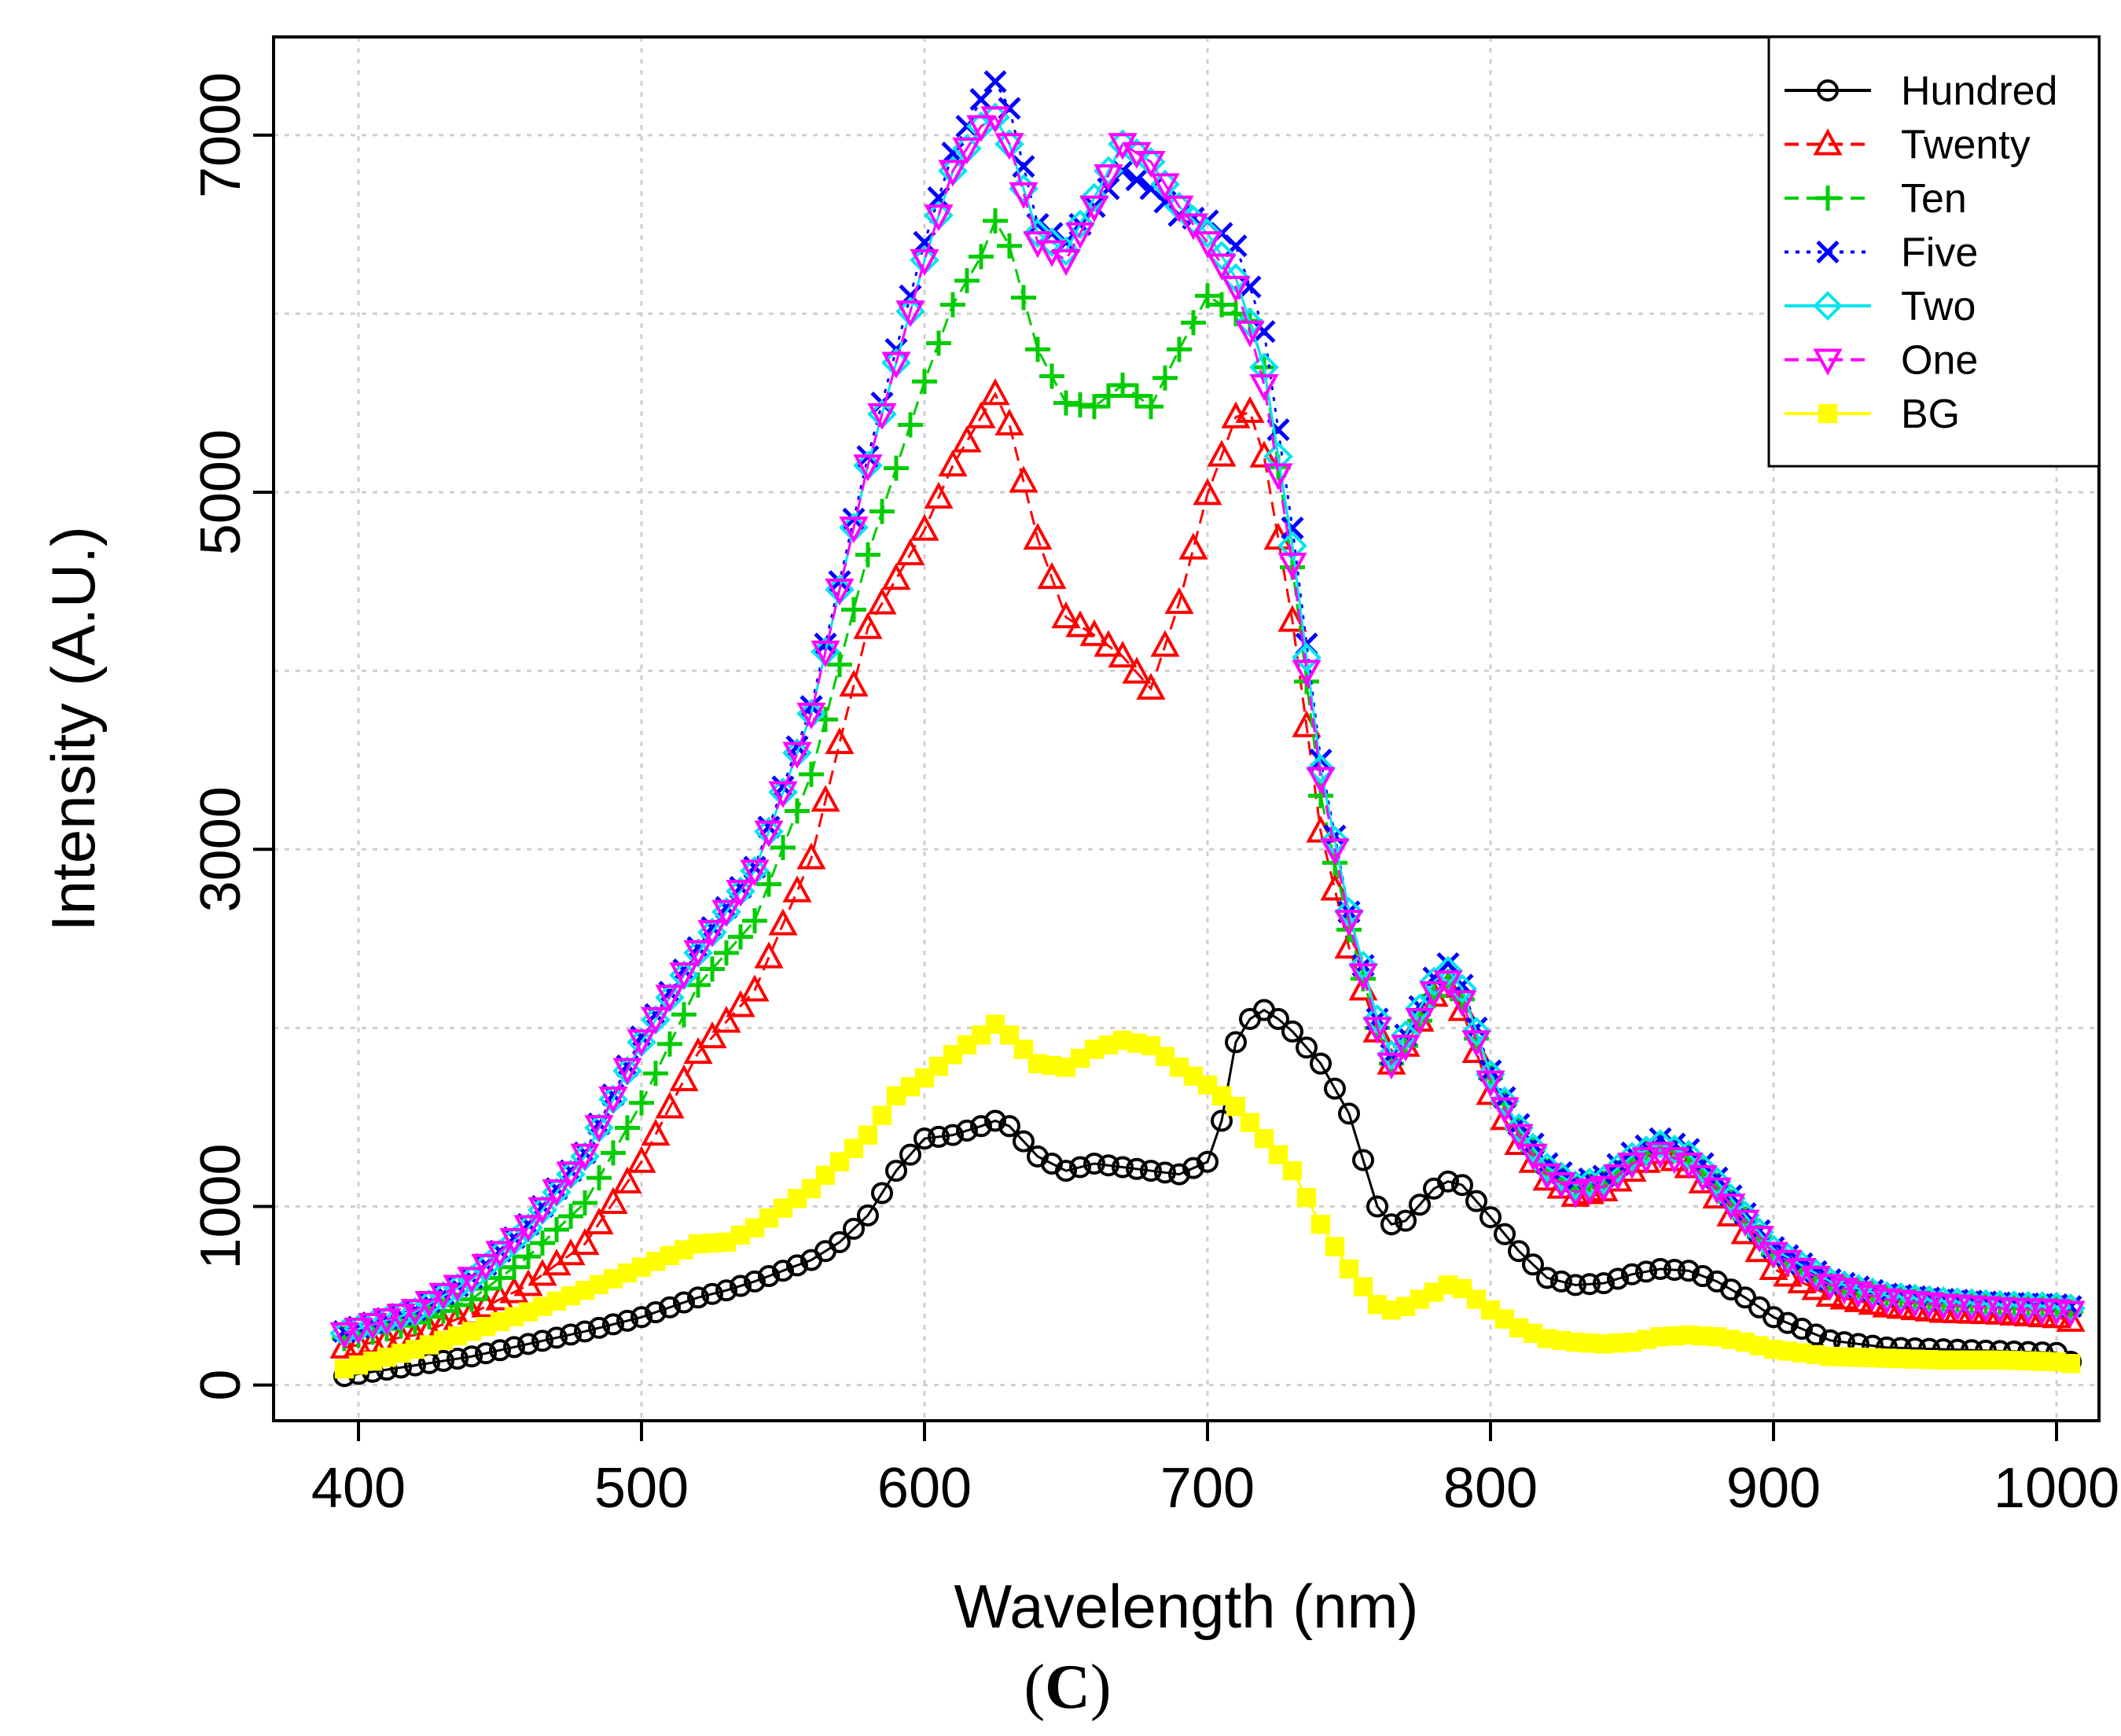  Describe the element at coordinates (1873, 414) in the screenshot. I see `legend-entry-bg: BG` at that location.